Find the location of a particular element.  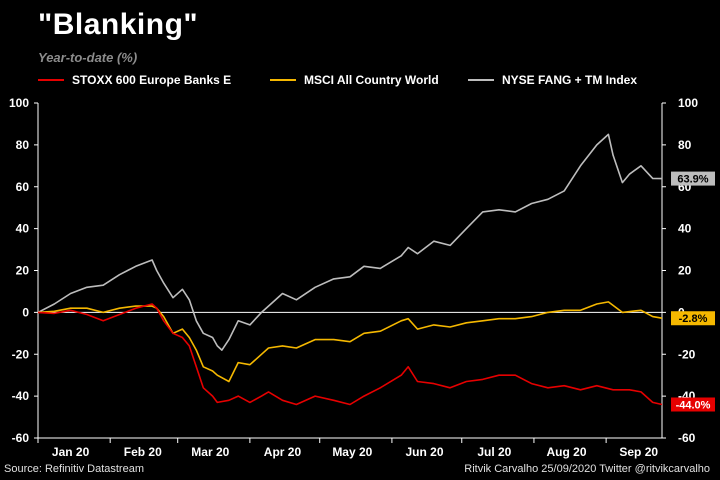

end-label-msci: -2.8% is located at coordinates (693, 319).